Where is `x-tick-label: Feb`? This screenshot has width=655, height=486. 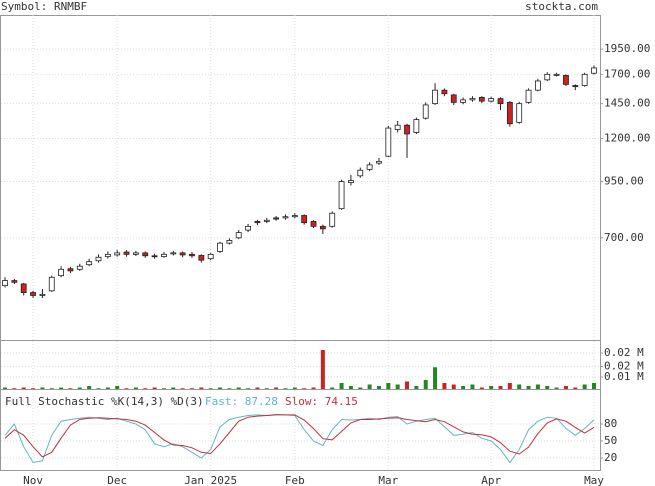
x-tick-label: Feb is located at coordinates (295, 480).